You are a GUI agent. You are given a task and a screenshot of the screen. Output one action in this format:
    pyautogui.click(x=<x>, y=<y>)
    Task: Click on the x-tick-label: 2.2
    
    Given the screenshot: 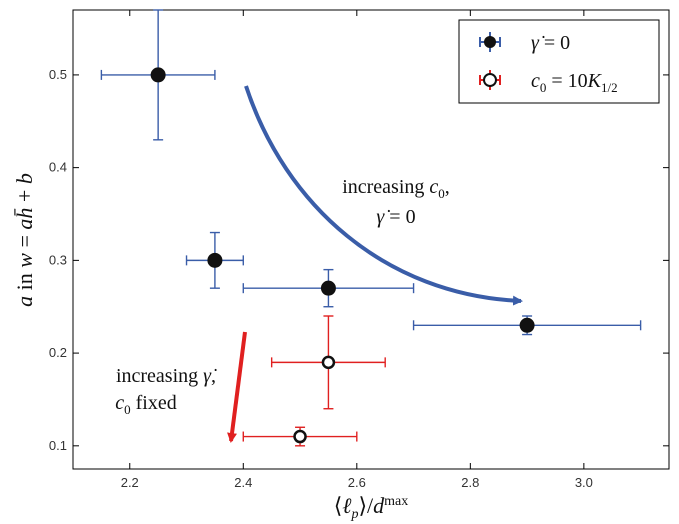 What is the action you would take?
    pyautogui.click(x=130, y=482)
    